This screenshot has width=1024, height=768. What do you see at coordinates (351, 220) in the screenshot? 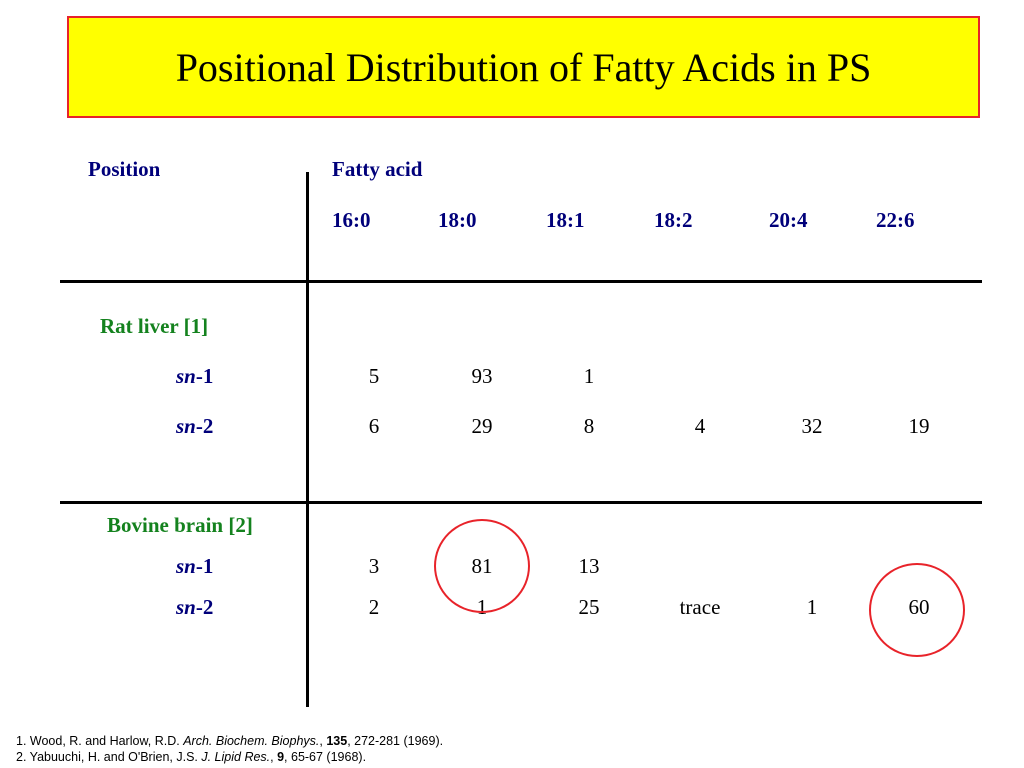
I see `col-header-16-0: 16:0` at bounding box center [351, 220].